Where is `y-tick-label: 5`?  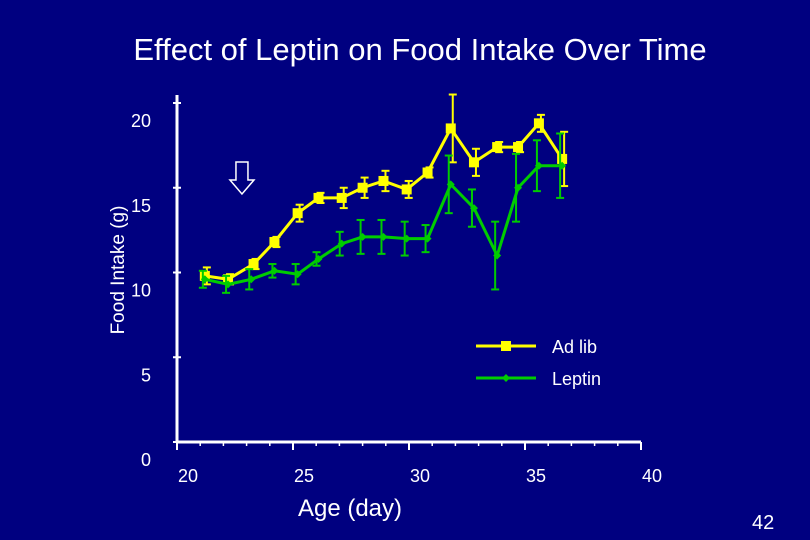 y-tick-label: 5 is located at coordinates (146, 375).